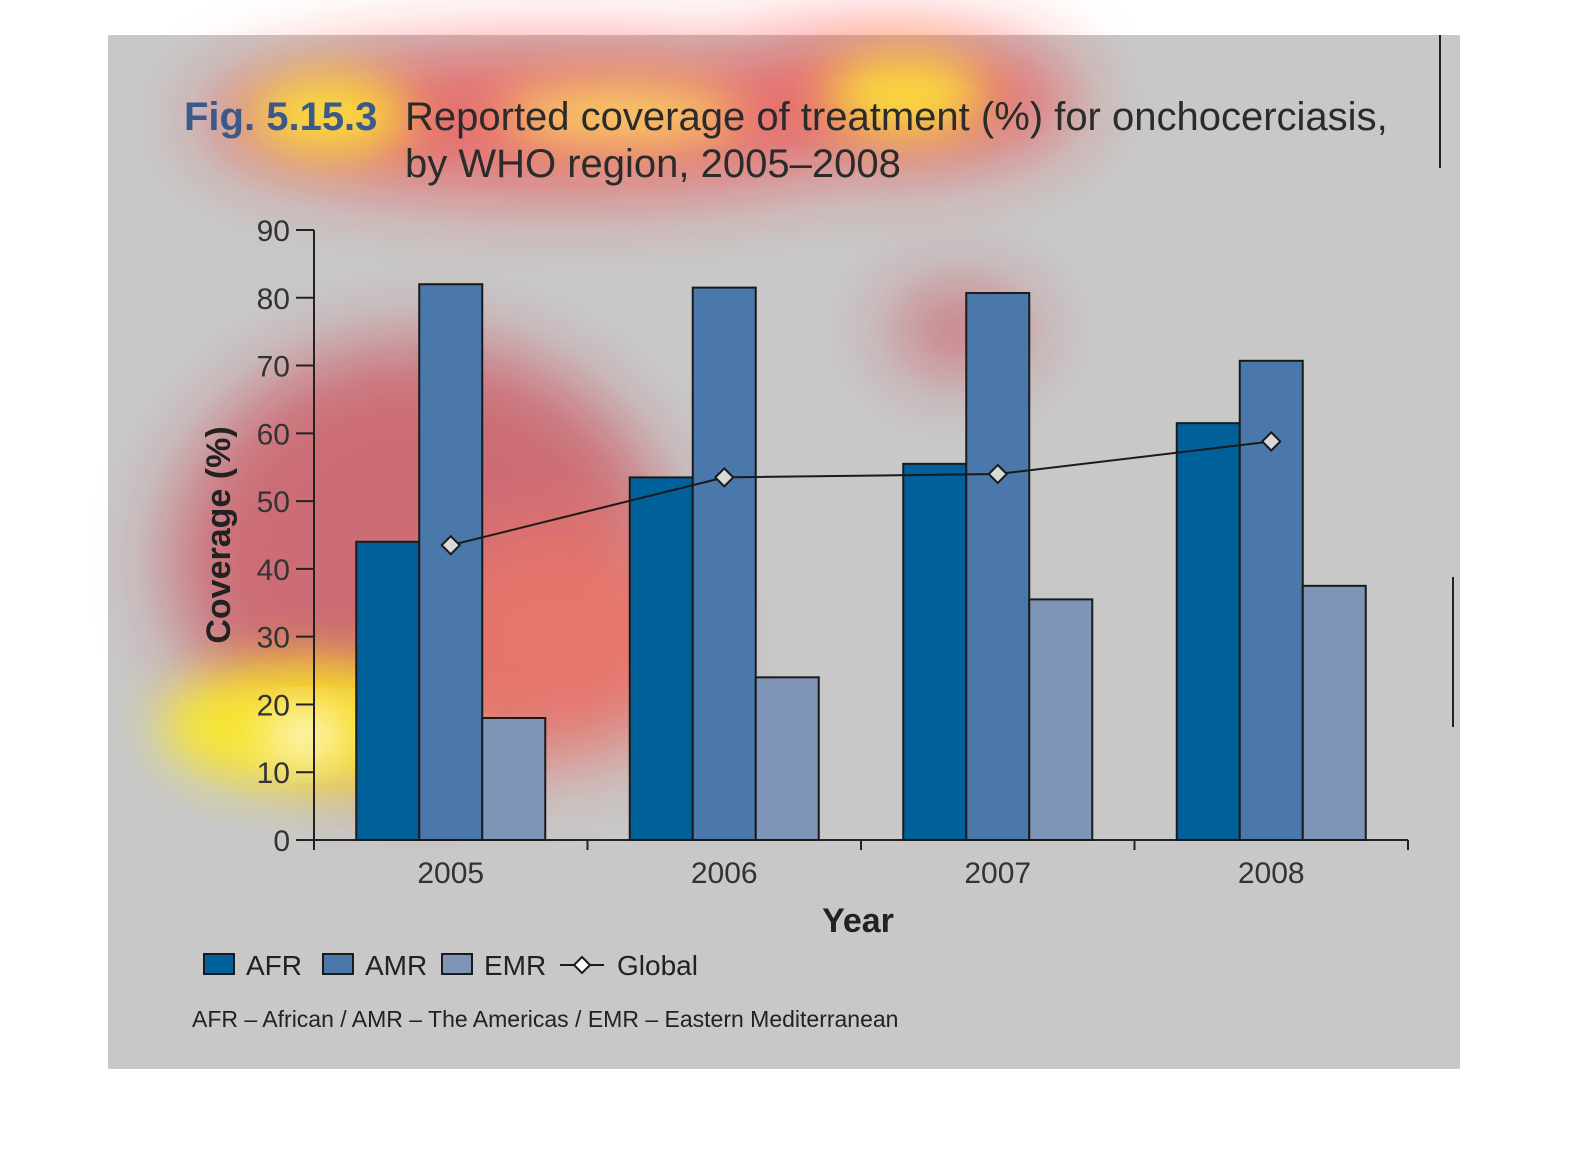 This screenshot has height=1170, width=1578. I want to click on y-tick-label: 20, so click(273, 705).